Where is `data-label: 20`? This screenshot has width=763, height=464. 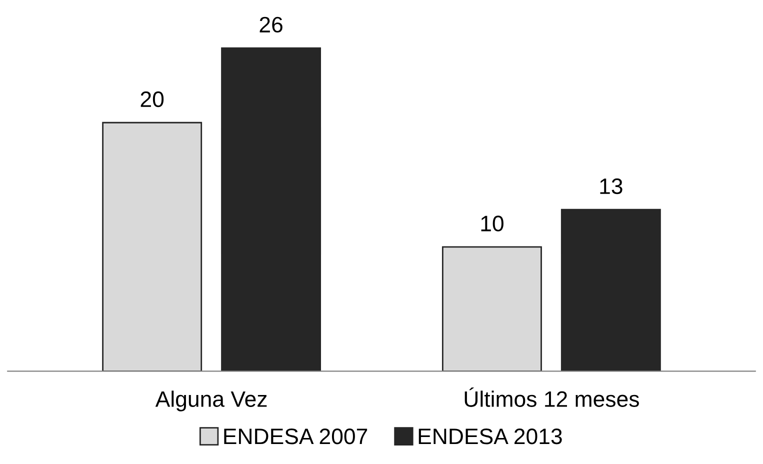
data-label: 20 is located at coordinates (152, 99).